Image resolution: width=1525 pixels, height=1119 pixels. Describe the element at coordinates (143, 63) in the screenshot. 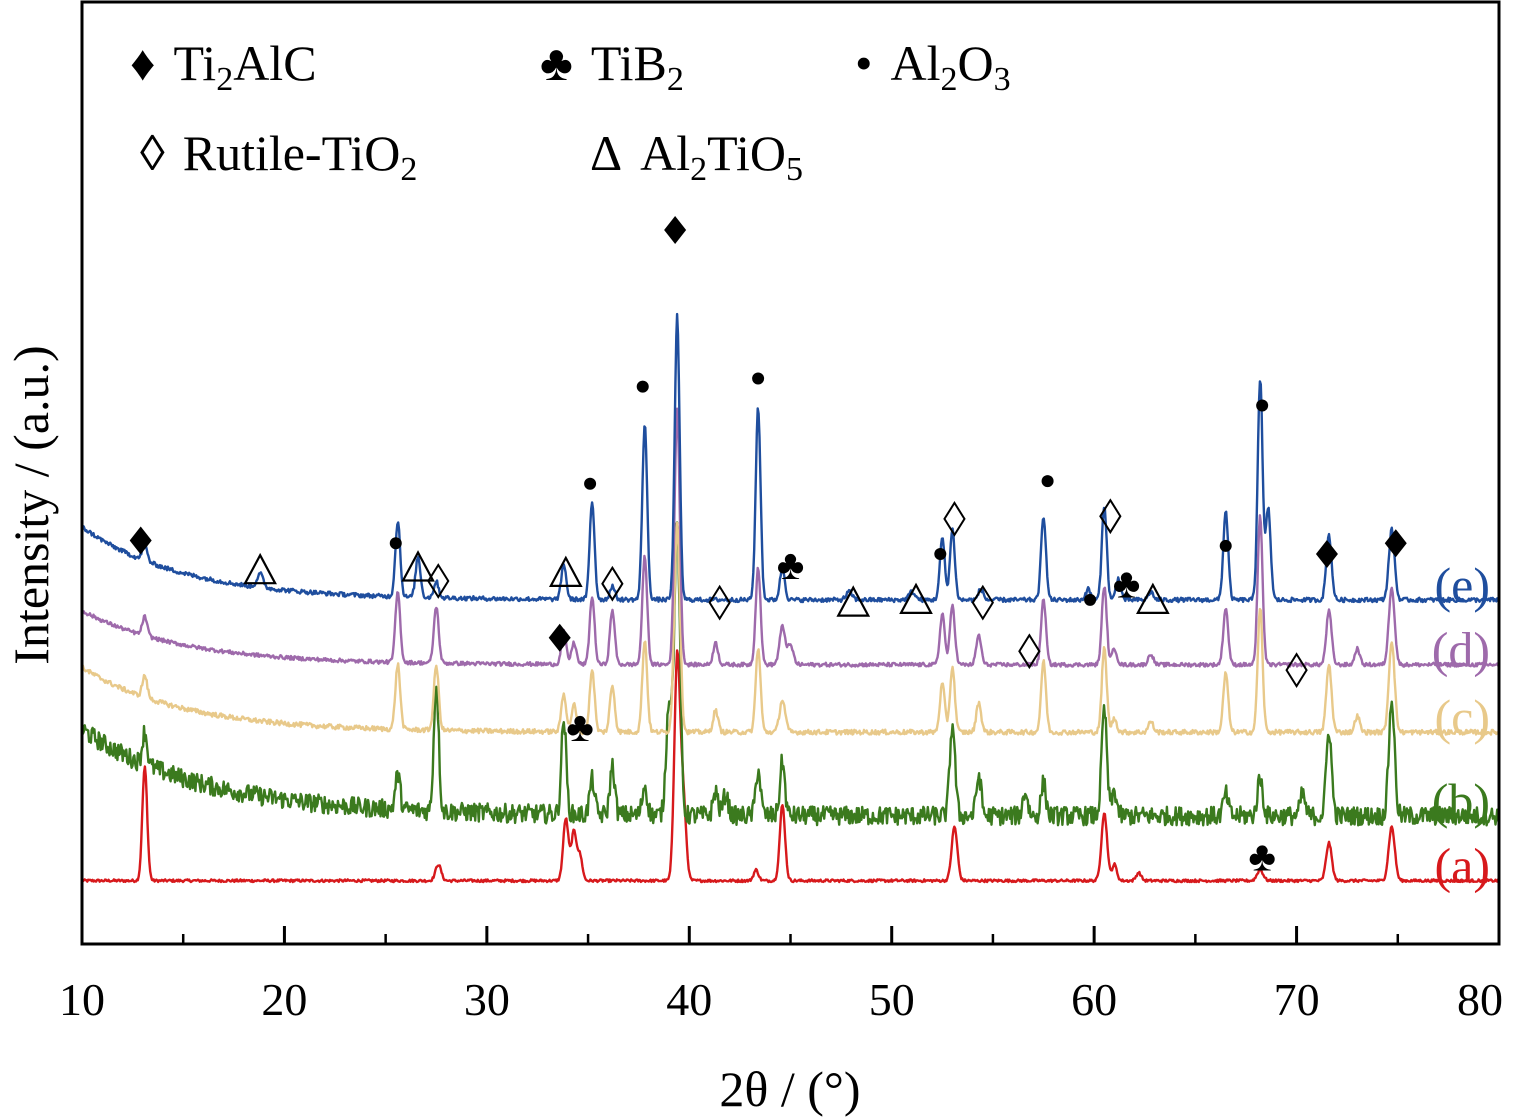

I see `legend-symbol: ♦` at that location.